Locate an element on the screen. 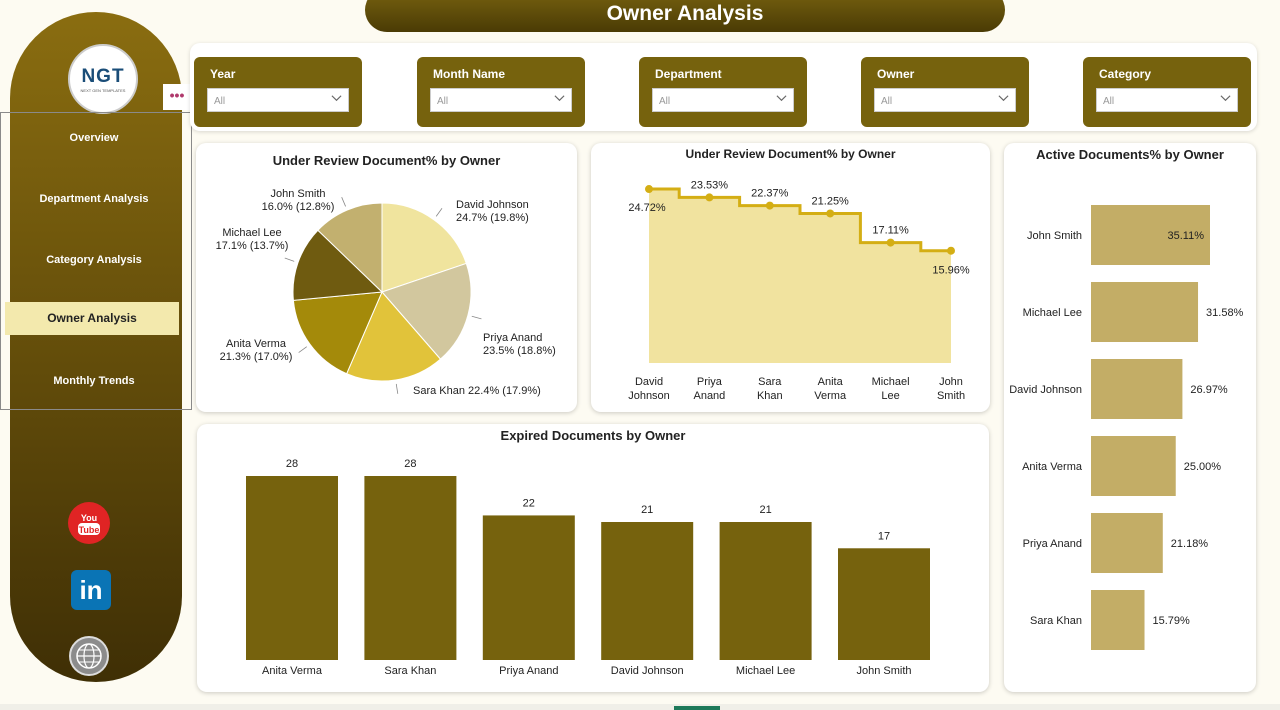 Image resolution: width=1280 pixels, height=710 pixels. vbar-sara-khan is located at coordinates (410, 568).